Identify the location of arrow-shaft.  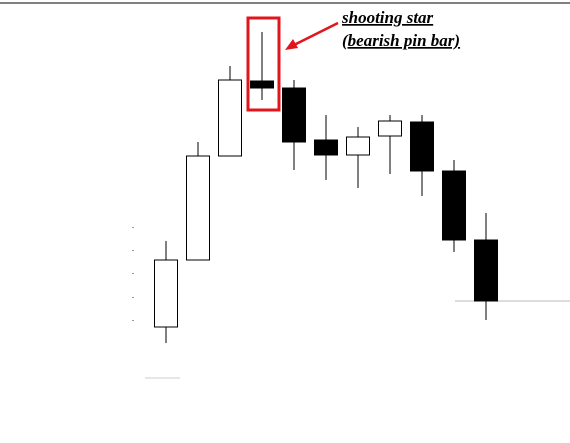
(315, 34).